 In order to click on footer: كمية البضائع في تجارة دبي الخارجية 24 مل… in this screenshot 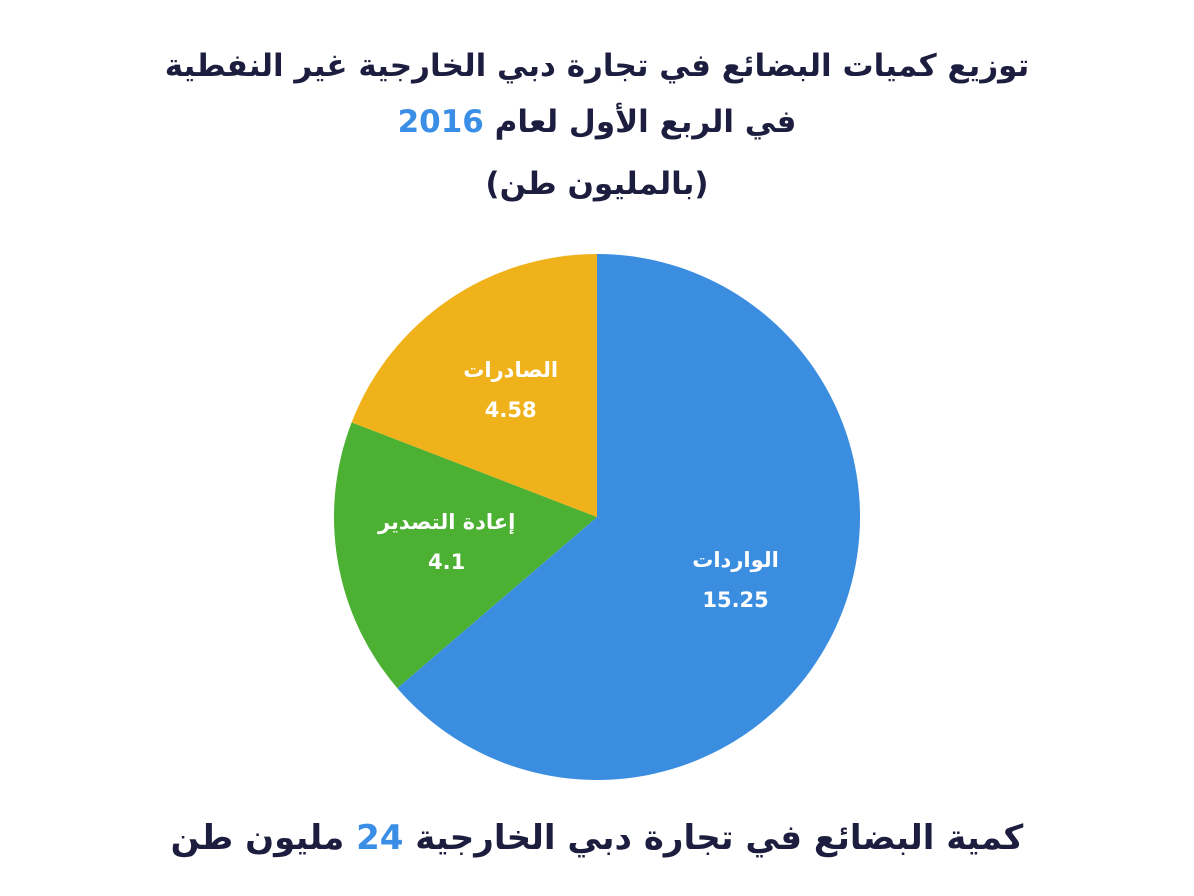, I will do `click(597, 838)`.